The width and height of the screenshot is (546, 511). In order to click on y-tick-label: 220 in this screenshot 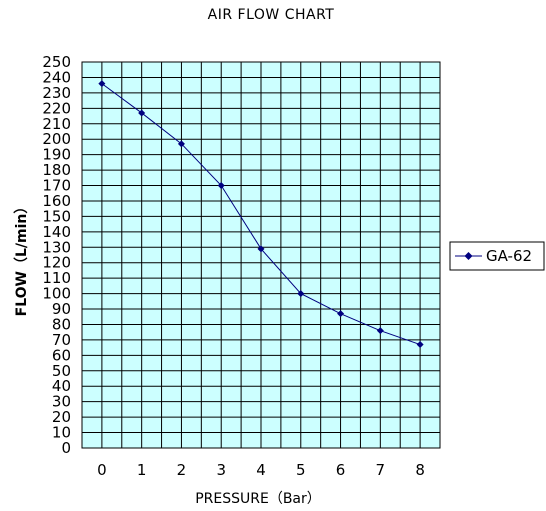, I will do `click(56, 108)`.